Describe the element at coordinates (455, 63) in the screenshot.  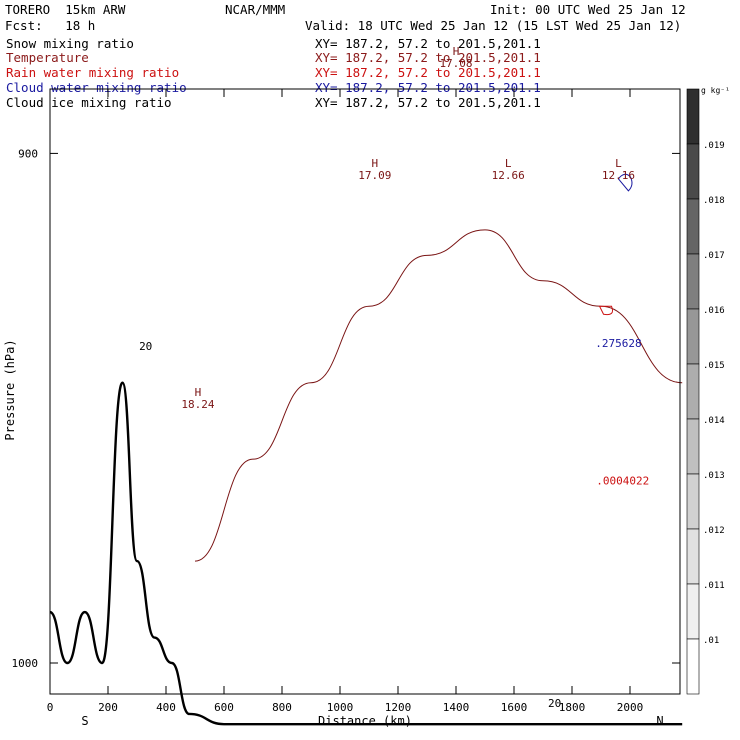
I see `extremum-value: 17.08` at that location.